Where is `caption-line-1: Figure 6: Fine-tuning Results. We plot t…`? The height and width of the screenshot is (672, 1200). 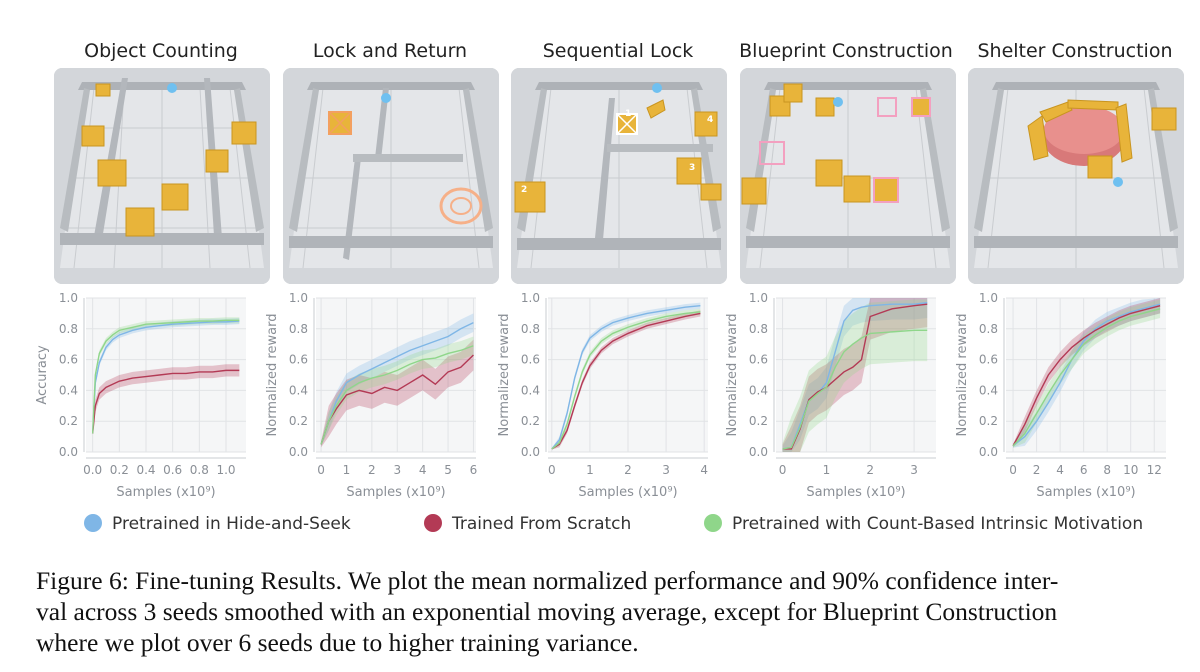 caption-line-1: Figure 6: Fine-tuning Results. We plot t… is located at coordinates (547, 580).